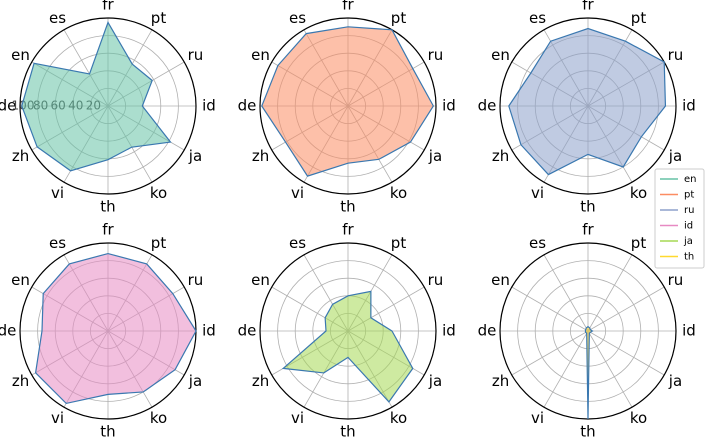  I want to click on legend-label: ja, so click(688, 241).